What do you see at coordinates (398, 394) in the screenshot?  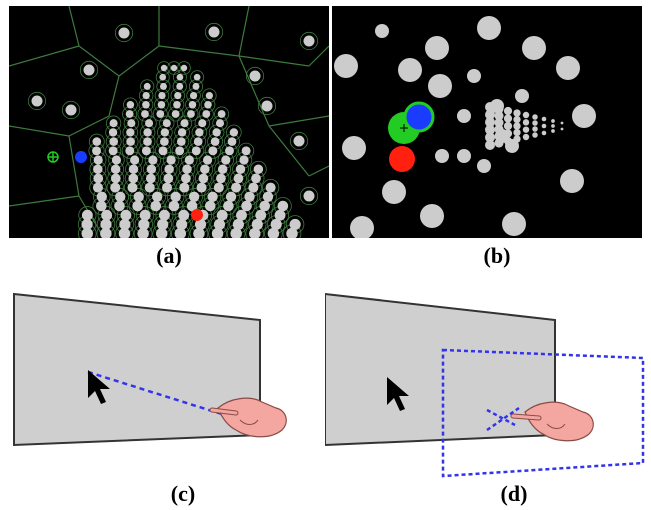 I see `mouse-cursor-icon` at bounding box center [398, 394].